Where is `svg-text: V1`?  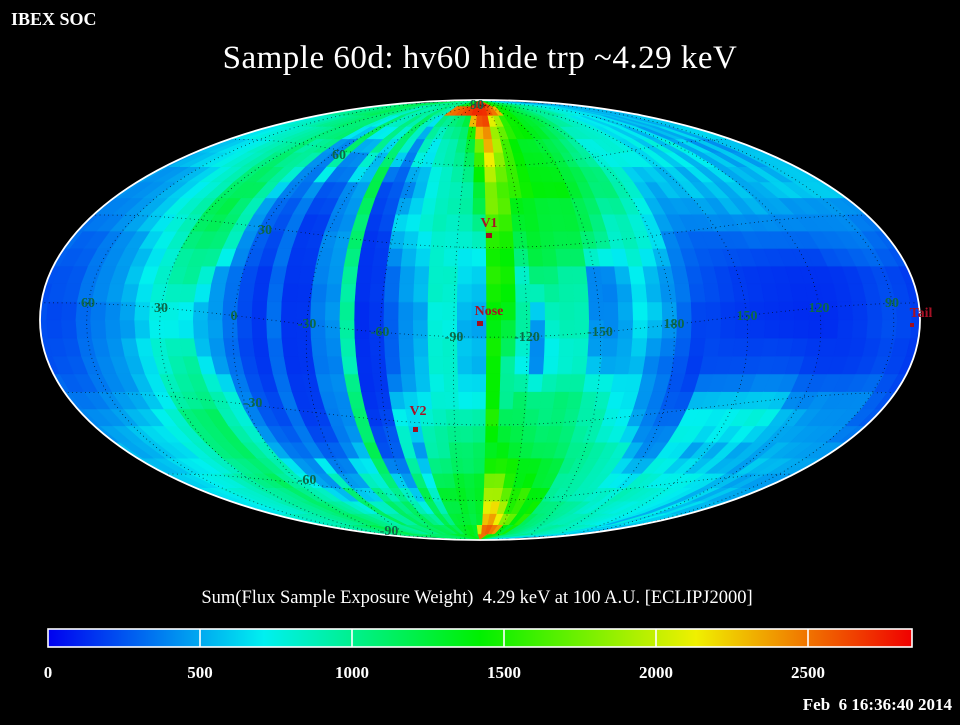
svg-text: V1 is located at coordinates (488, 223).